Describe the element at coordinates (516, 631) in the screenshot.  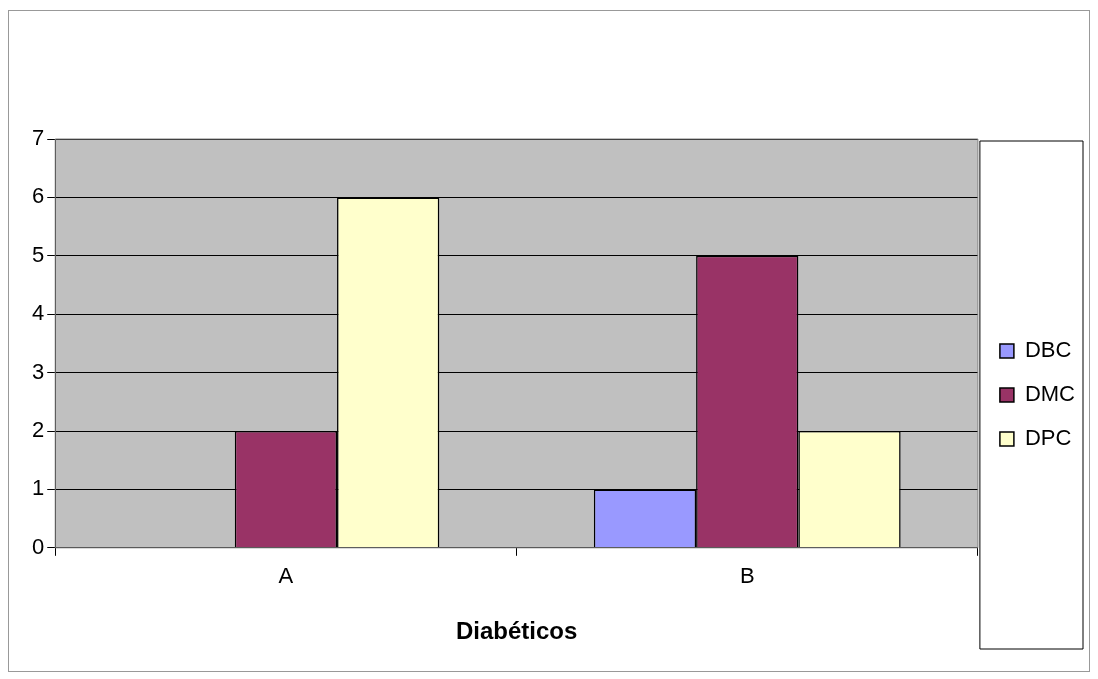
I see `x-axis-title: Diabéticos` at that location.